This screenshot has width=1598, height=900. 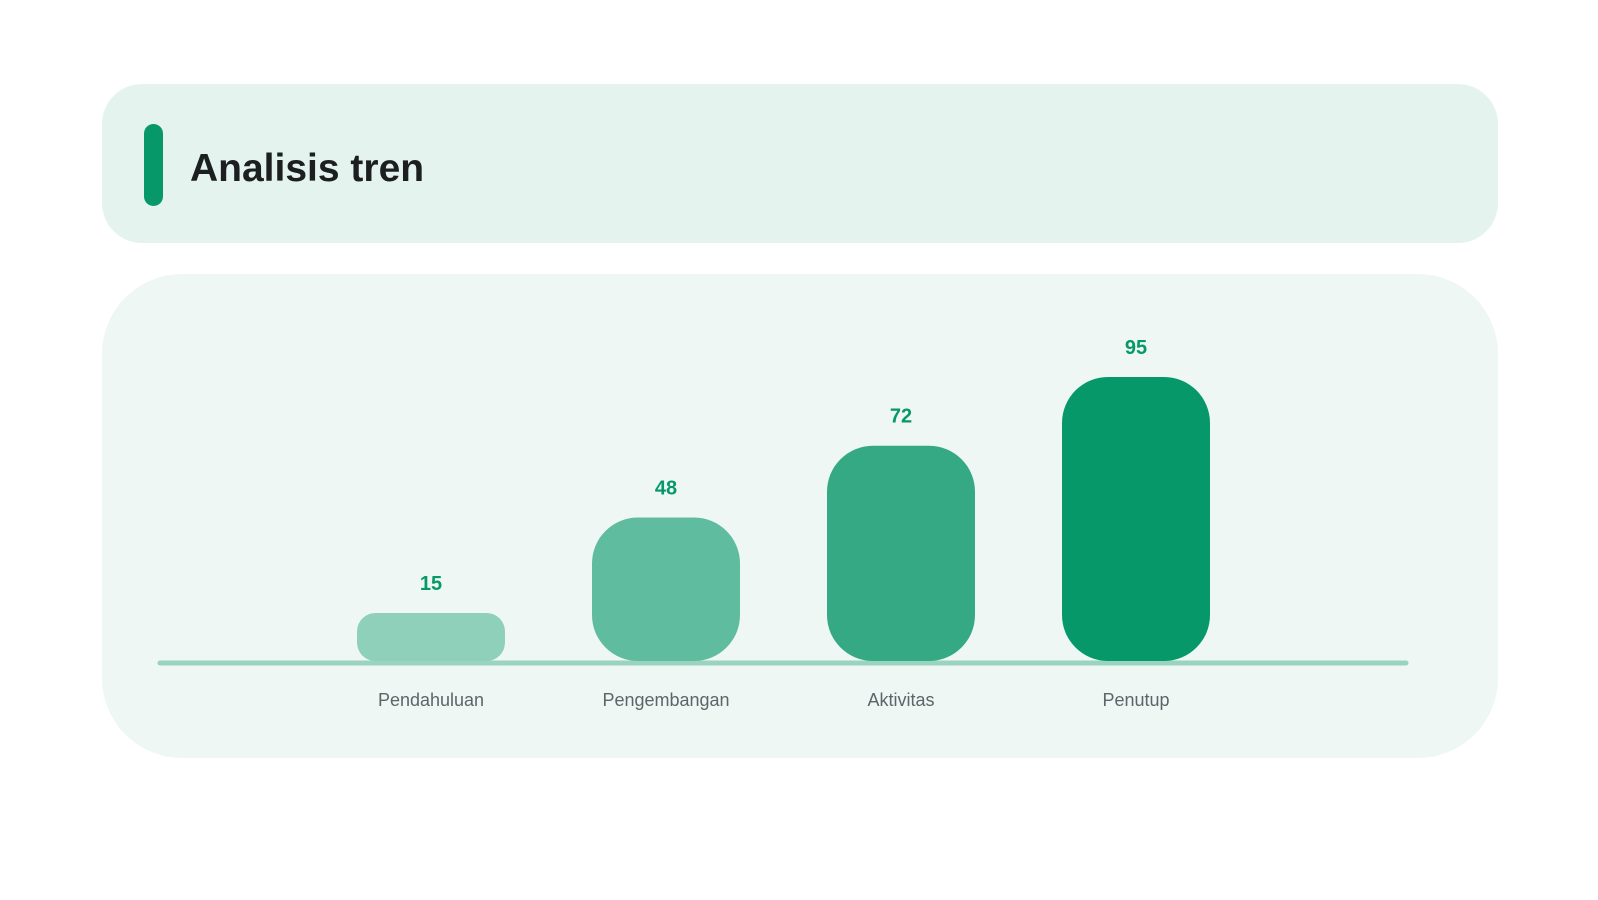 I want to click on category-label: Pengembangan, so click(x=665, y=700).